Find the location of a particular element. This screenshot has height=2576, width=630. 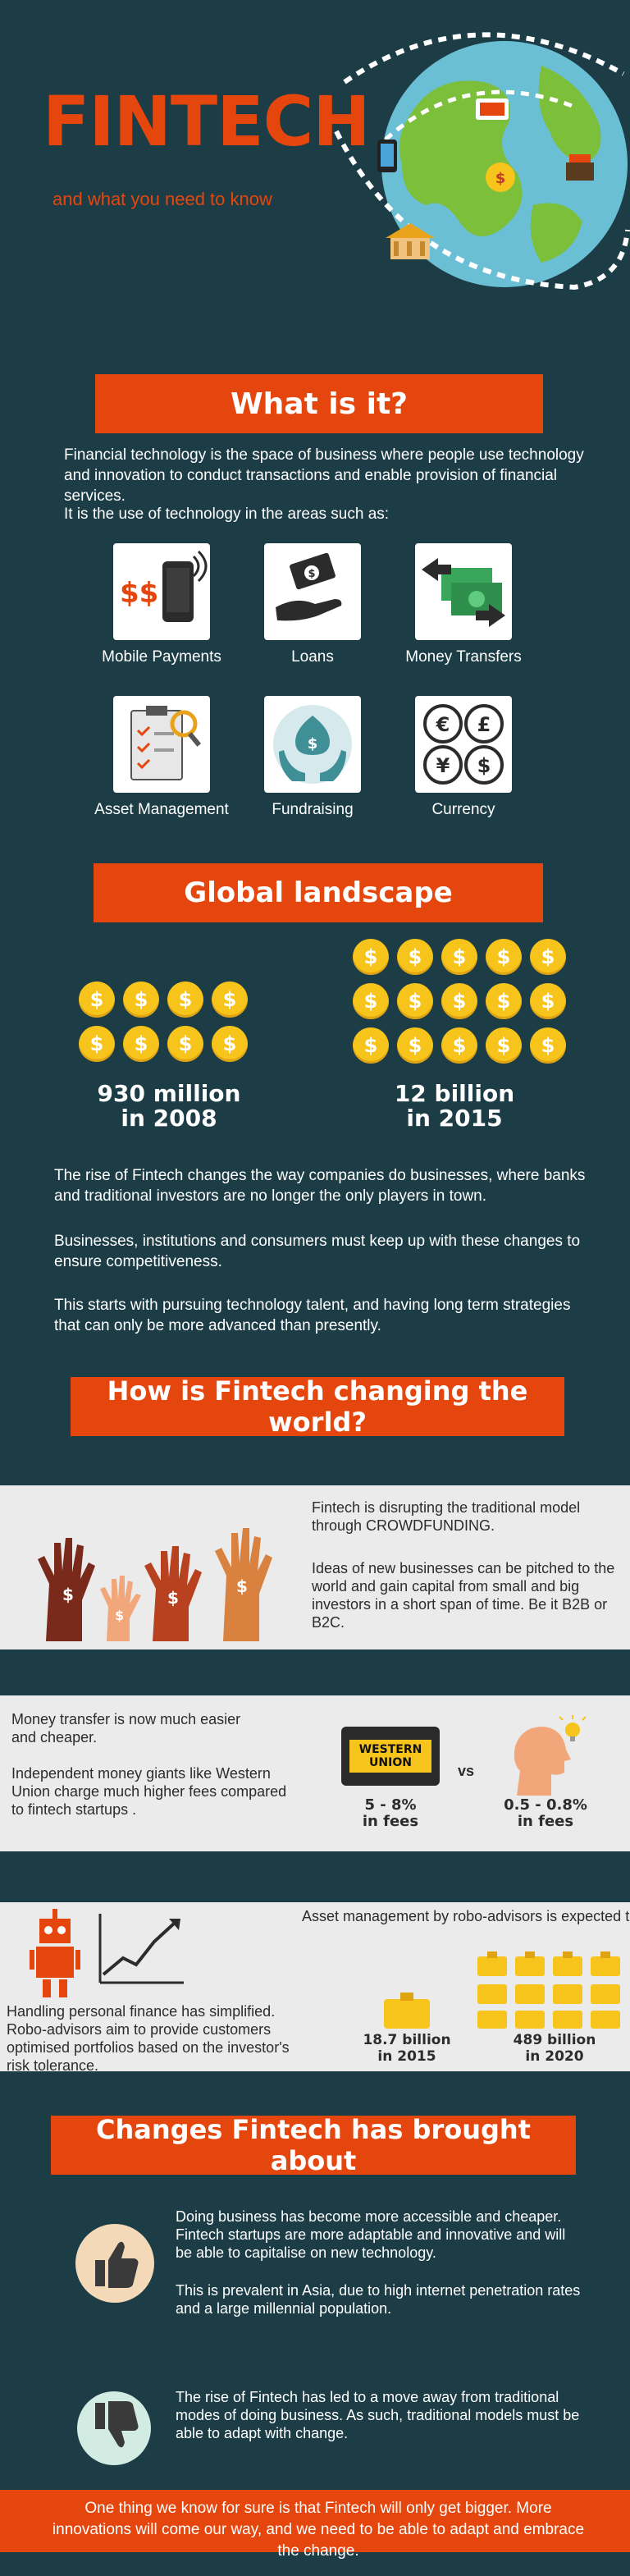

stat-2015: 12 billion in 2015 is located at coordinates (455, 1106).